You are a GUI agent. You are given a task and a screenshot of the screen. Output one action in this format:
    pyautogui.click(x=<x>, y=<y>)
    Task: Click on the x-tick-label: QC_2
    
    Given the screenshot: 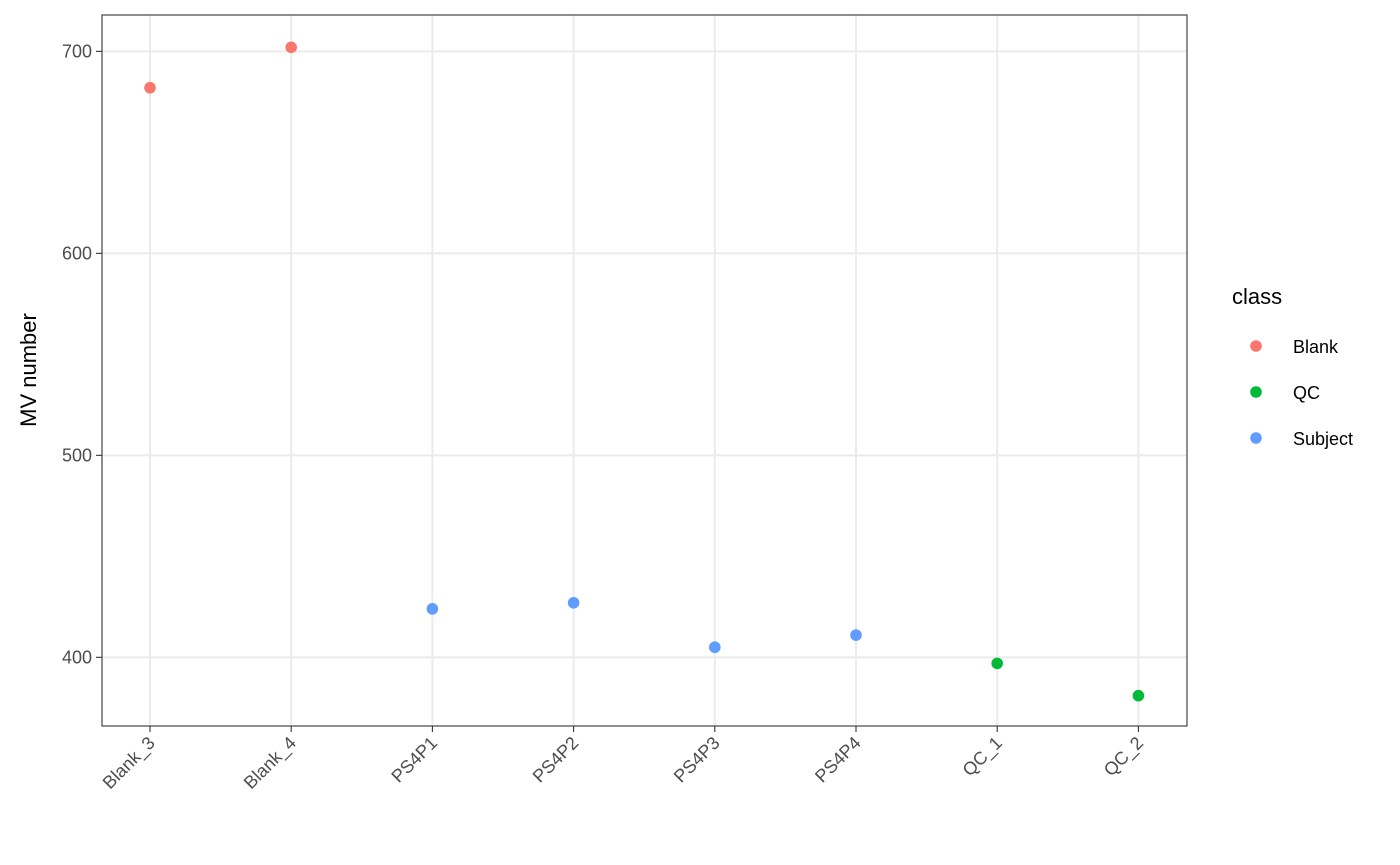 What is the action you would take?
    pyautogui.click(x=1124, y=757)
    